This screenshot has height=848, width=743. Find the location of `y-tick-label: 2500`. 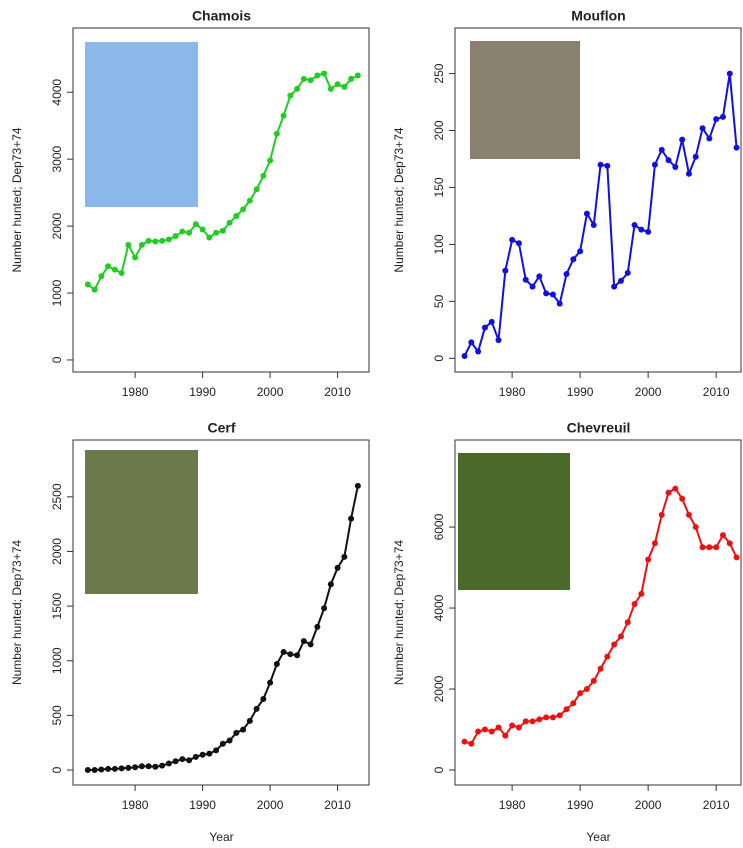

y-tick-label: 2500 is located at coordinates (57, 496).